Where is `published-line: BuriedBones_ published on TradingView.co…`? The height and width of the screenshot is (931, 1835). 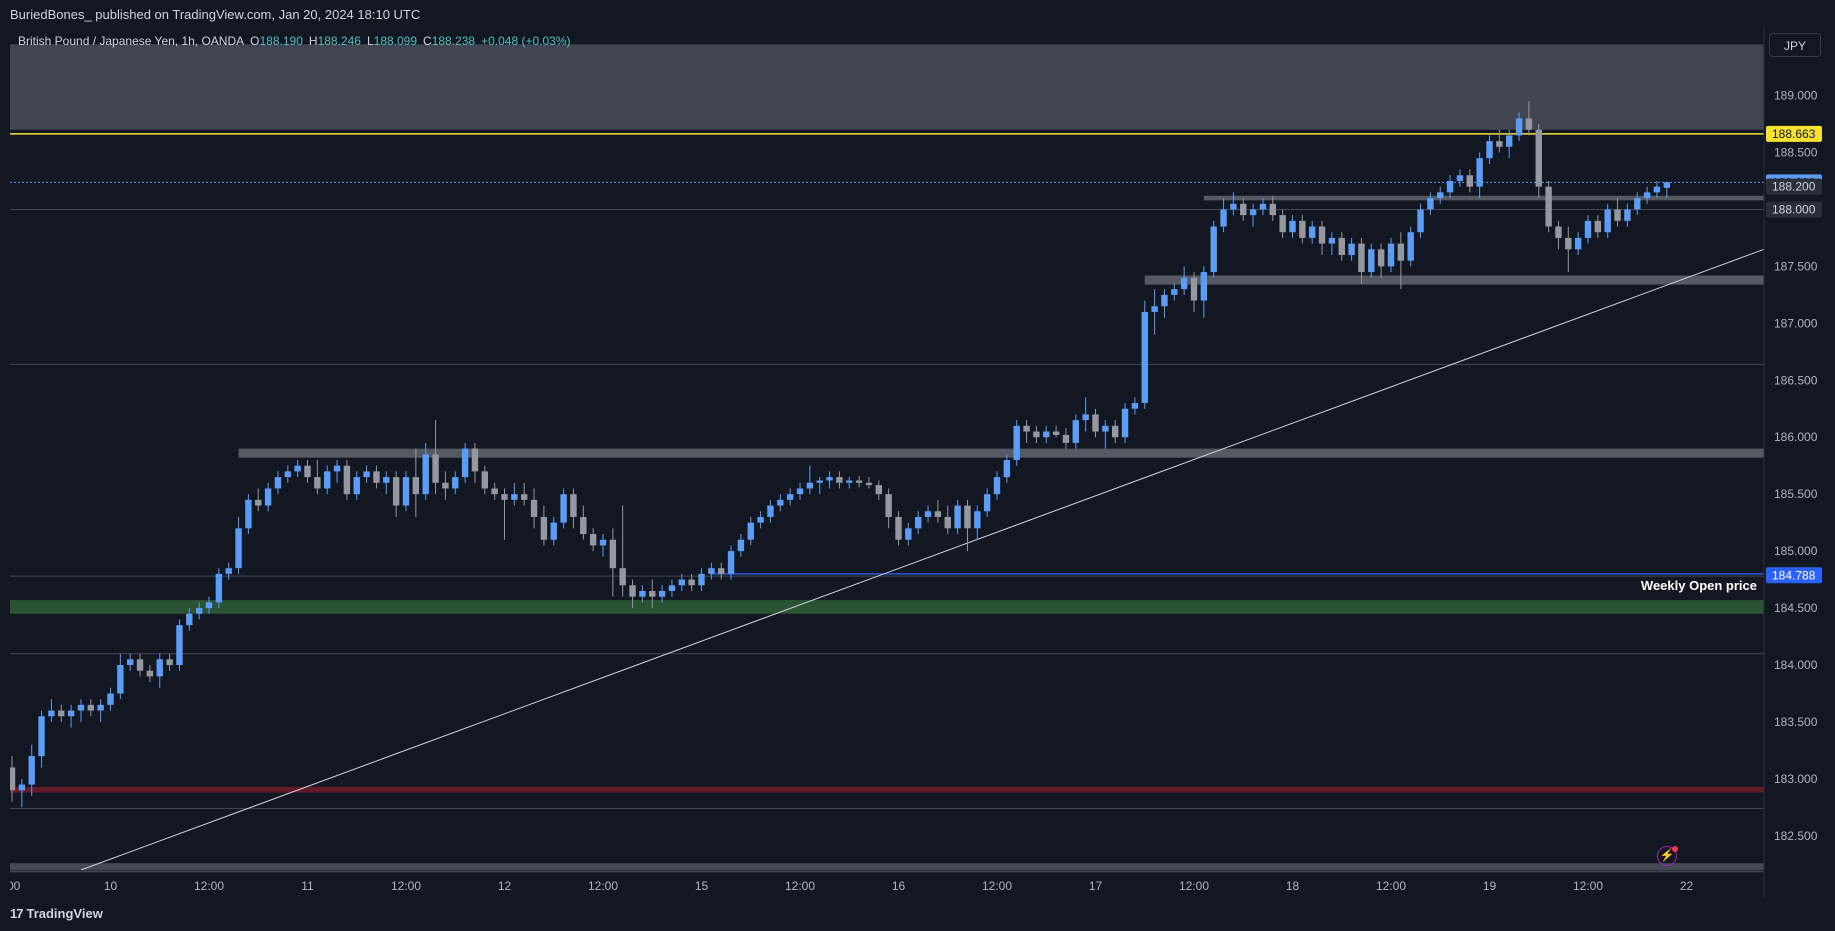 published-line: BuriedBones_ published on TradingView.co… is located at coordinates (215, 14).